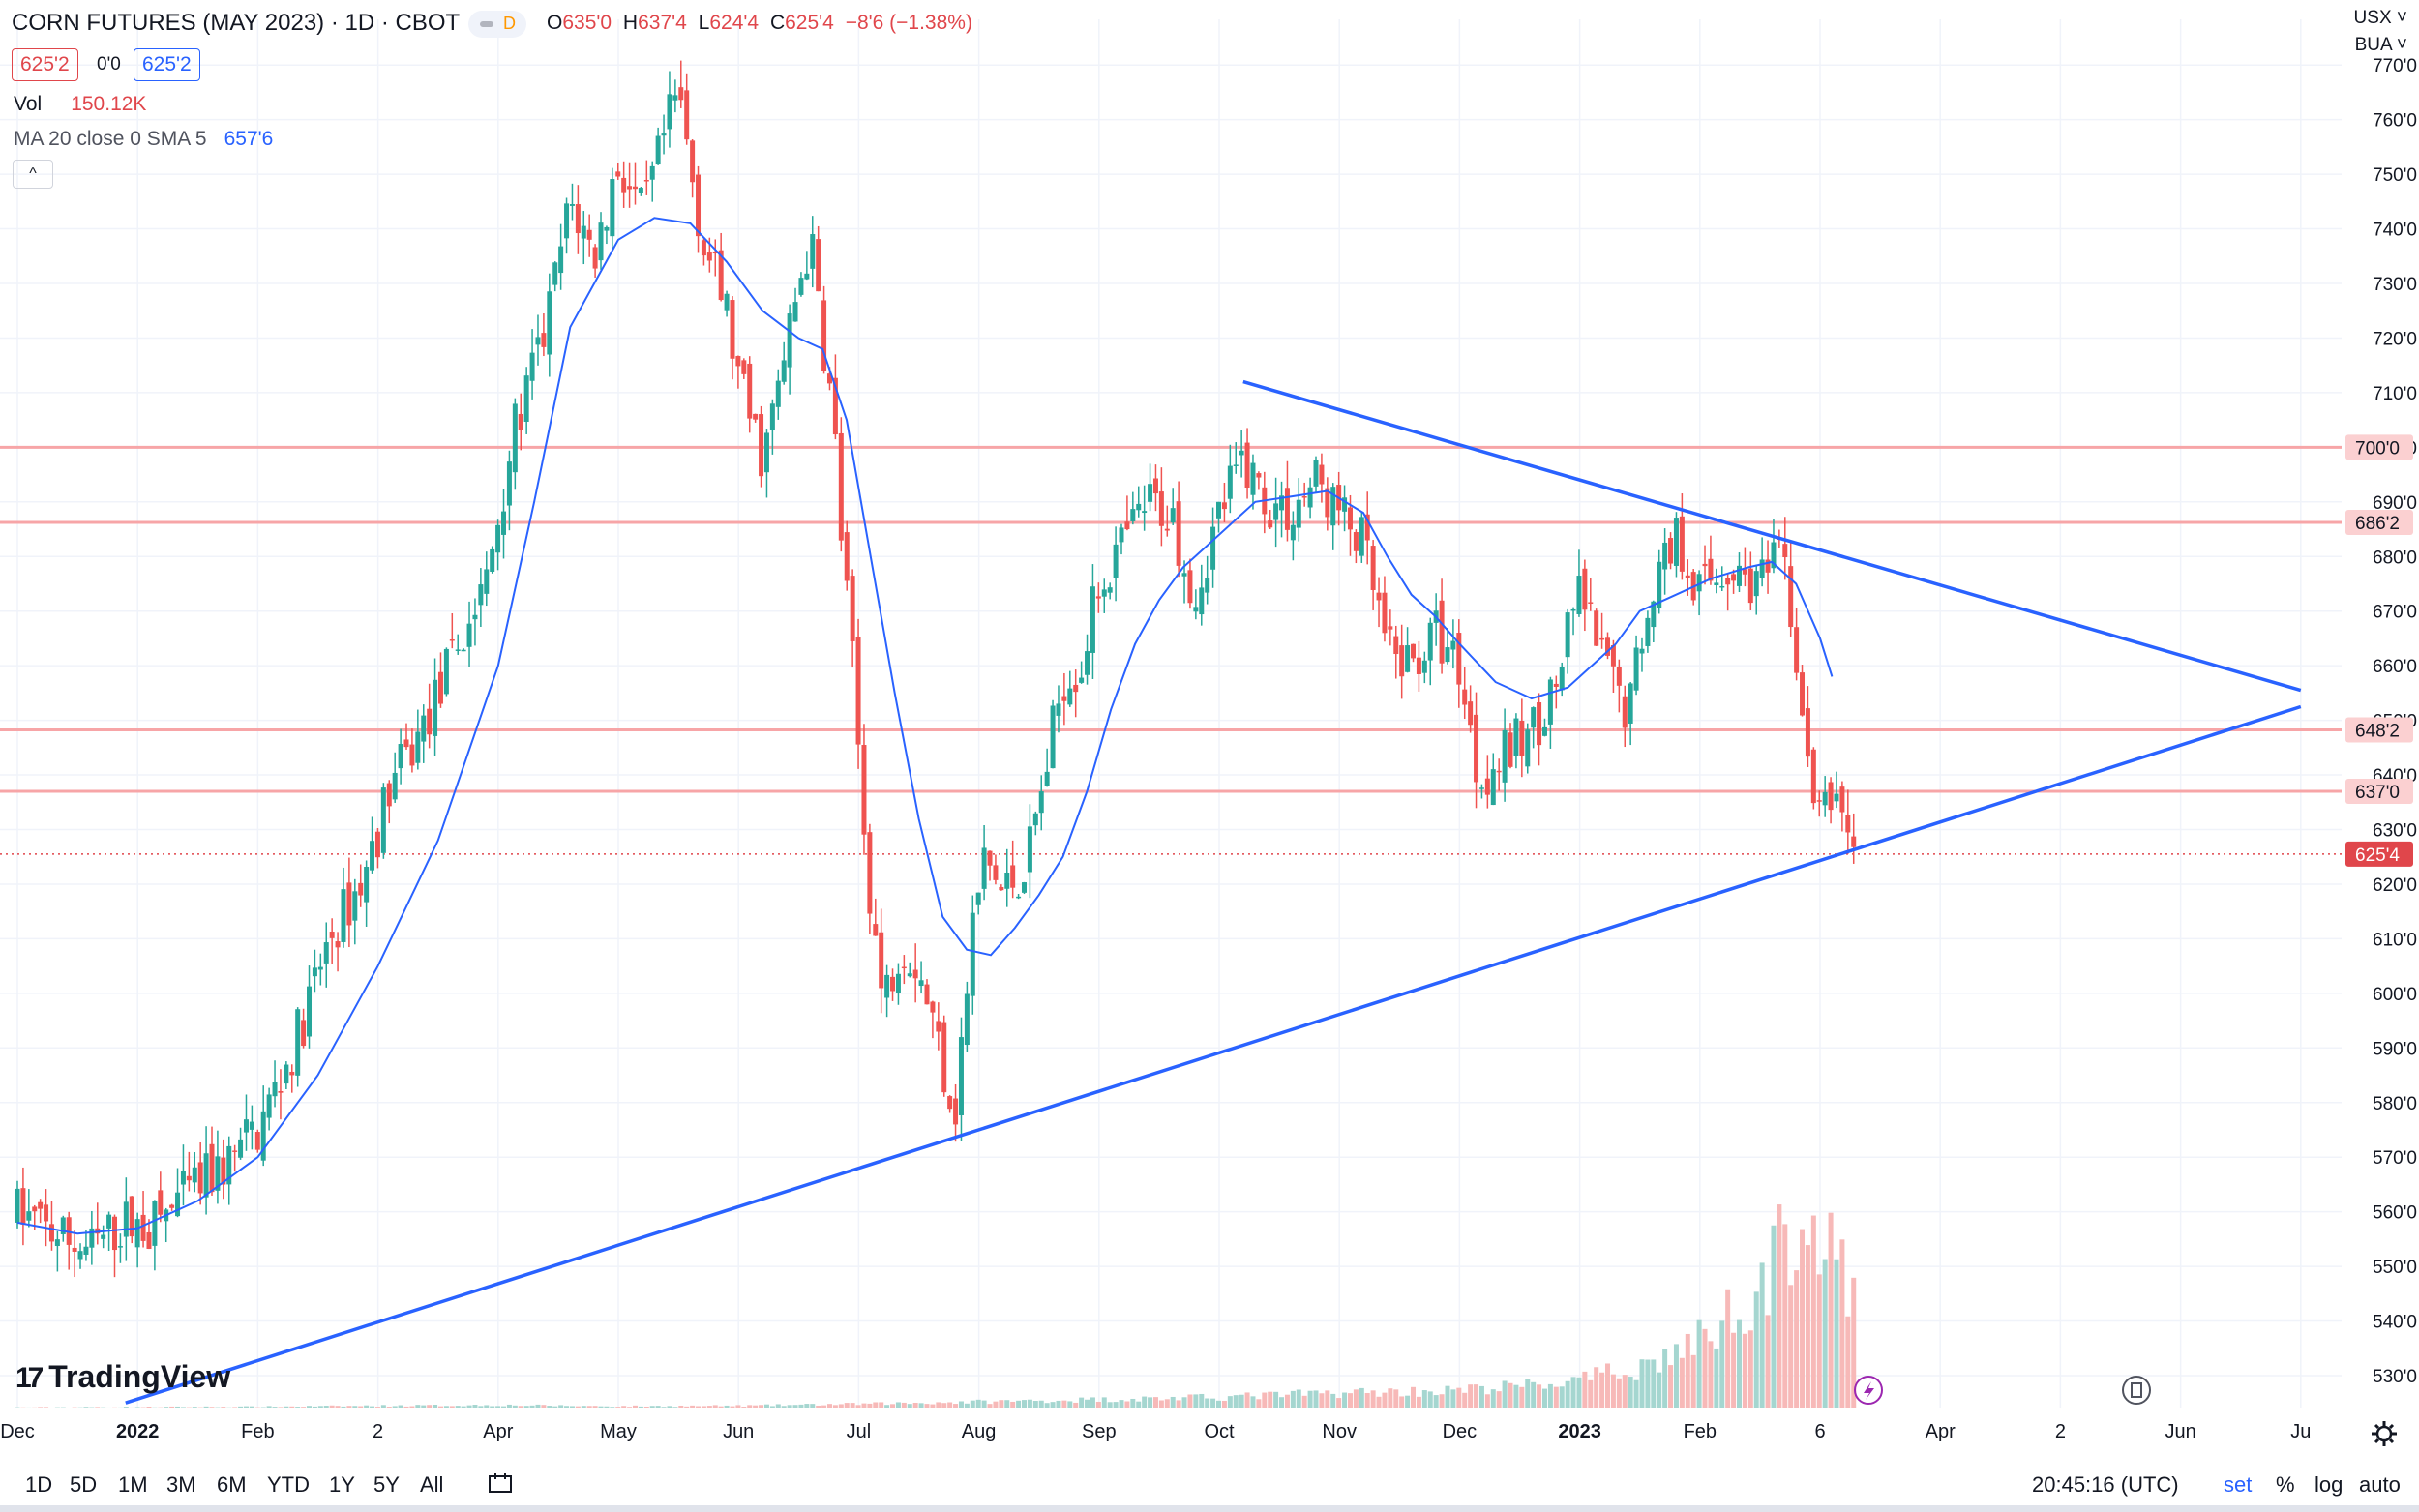 Image resolution: width=2419 pixels, height=1512 pixels. Describe the element at coordinates (2285, 1484) in the screenshot. I see `percent-toggle: %` at that location.